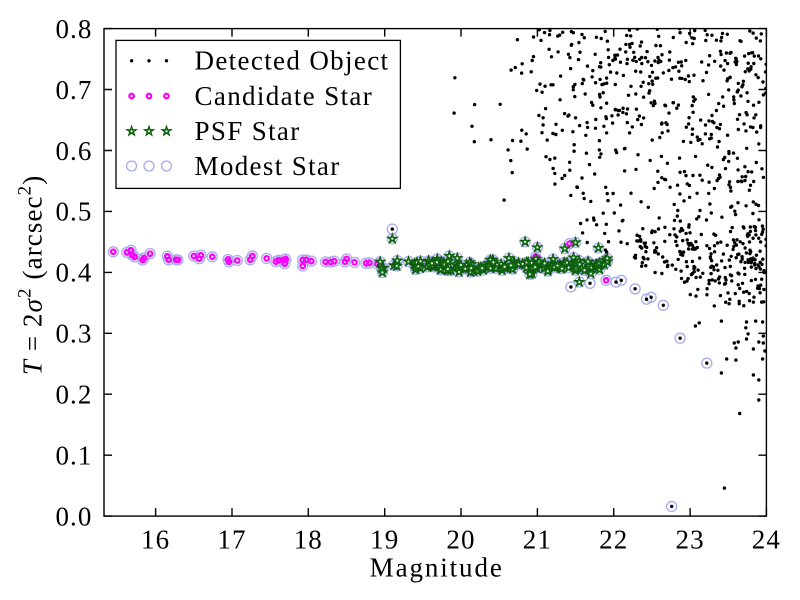  What do you see at coordinates (292, 61) in the screenshot?
I see `svg-text: Detected Object` at bounding box center [292, 61].